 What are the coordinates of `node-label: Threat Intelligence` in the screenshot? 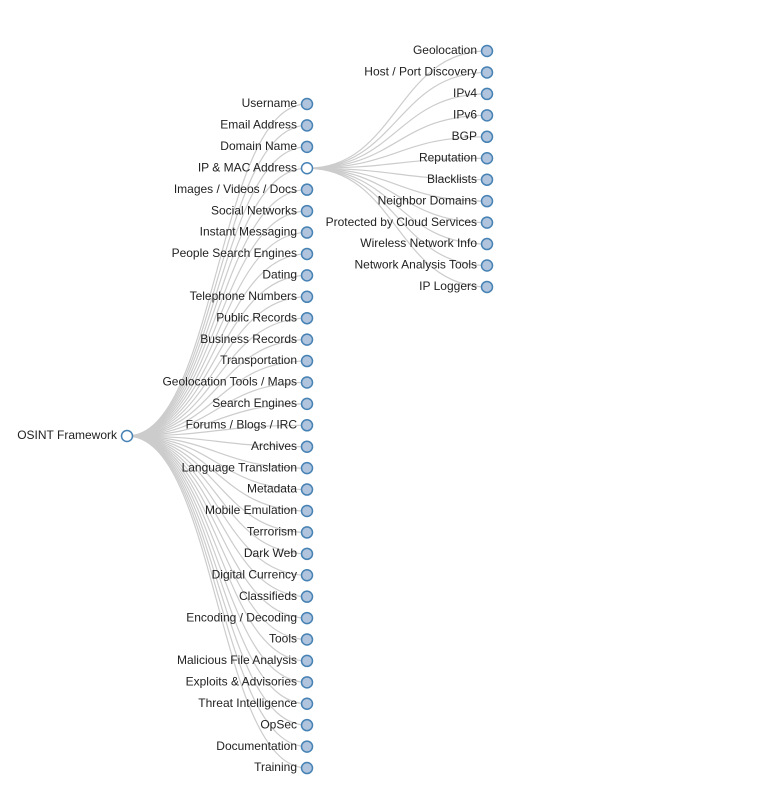 It's located at (247, 703).